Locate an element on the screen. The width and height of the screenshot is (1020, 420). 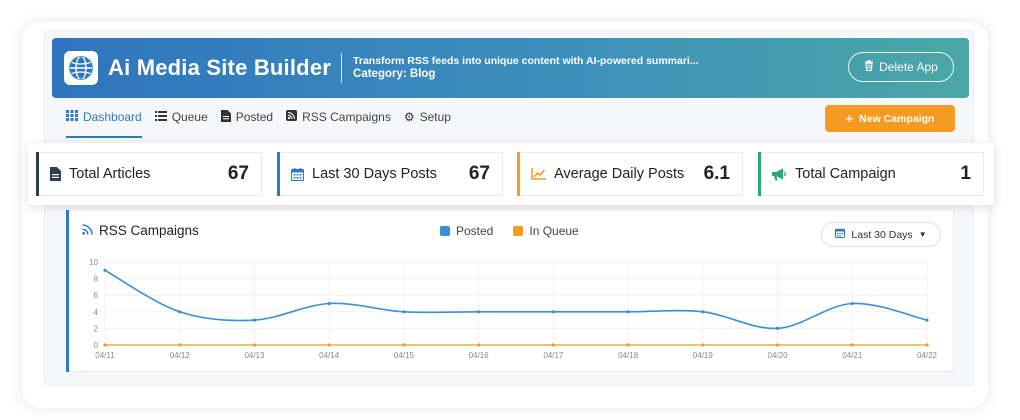
x-tick-label: 04/22 is located at coordinates (927, 355).